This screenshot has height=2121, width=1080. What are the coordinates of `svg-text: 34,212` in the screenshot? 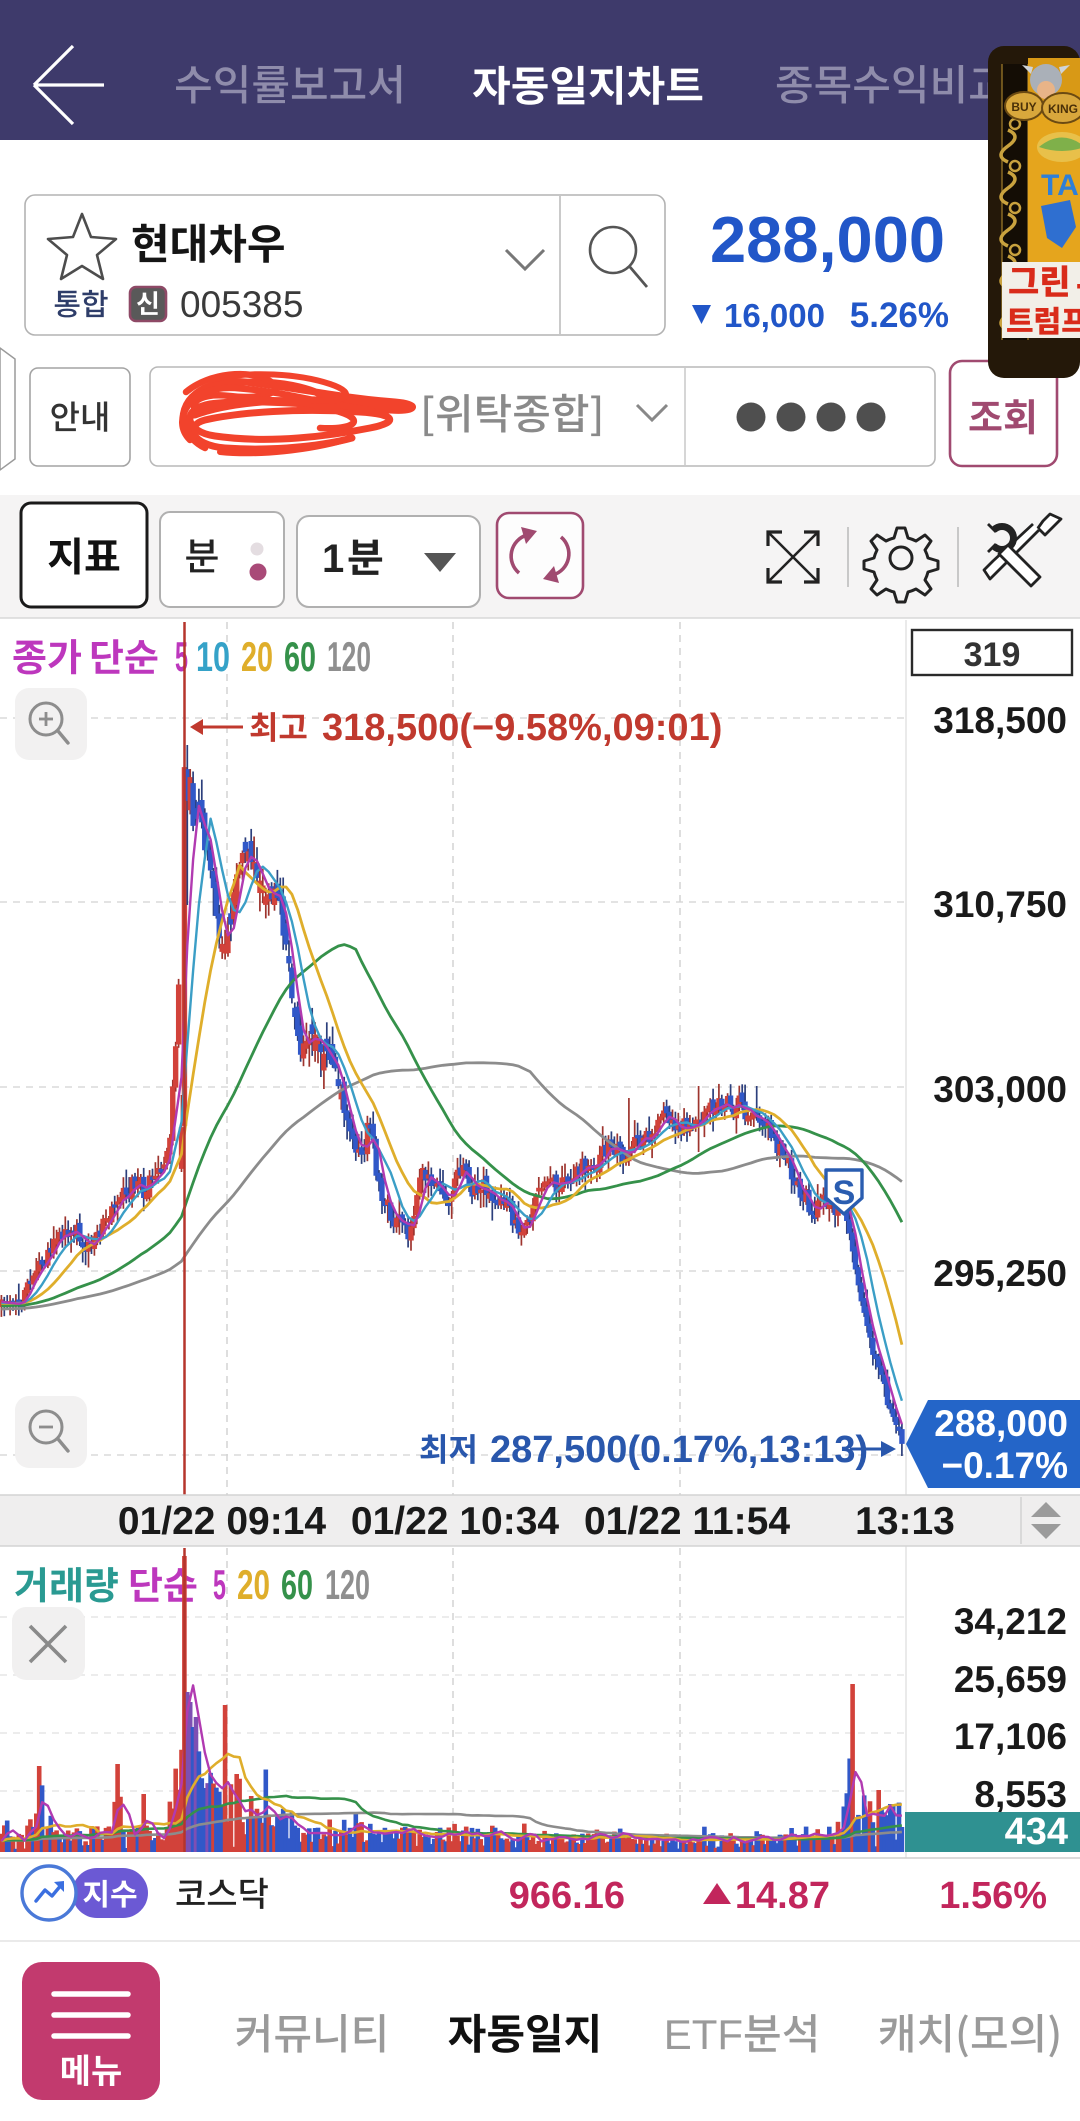 It's located at (1010, 1621).